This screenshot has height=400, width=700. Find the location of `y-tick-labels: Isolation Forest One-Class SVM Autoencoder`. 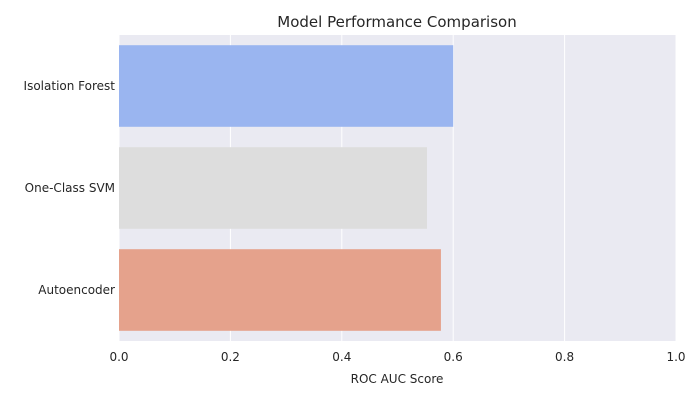

y-tick-labels: Isolation Forest One-Class SVM Autoencoder is located at coordinates (70, 188).